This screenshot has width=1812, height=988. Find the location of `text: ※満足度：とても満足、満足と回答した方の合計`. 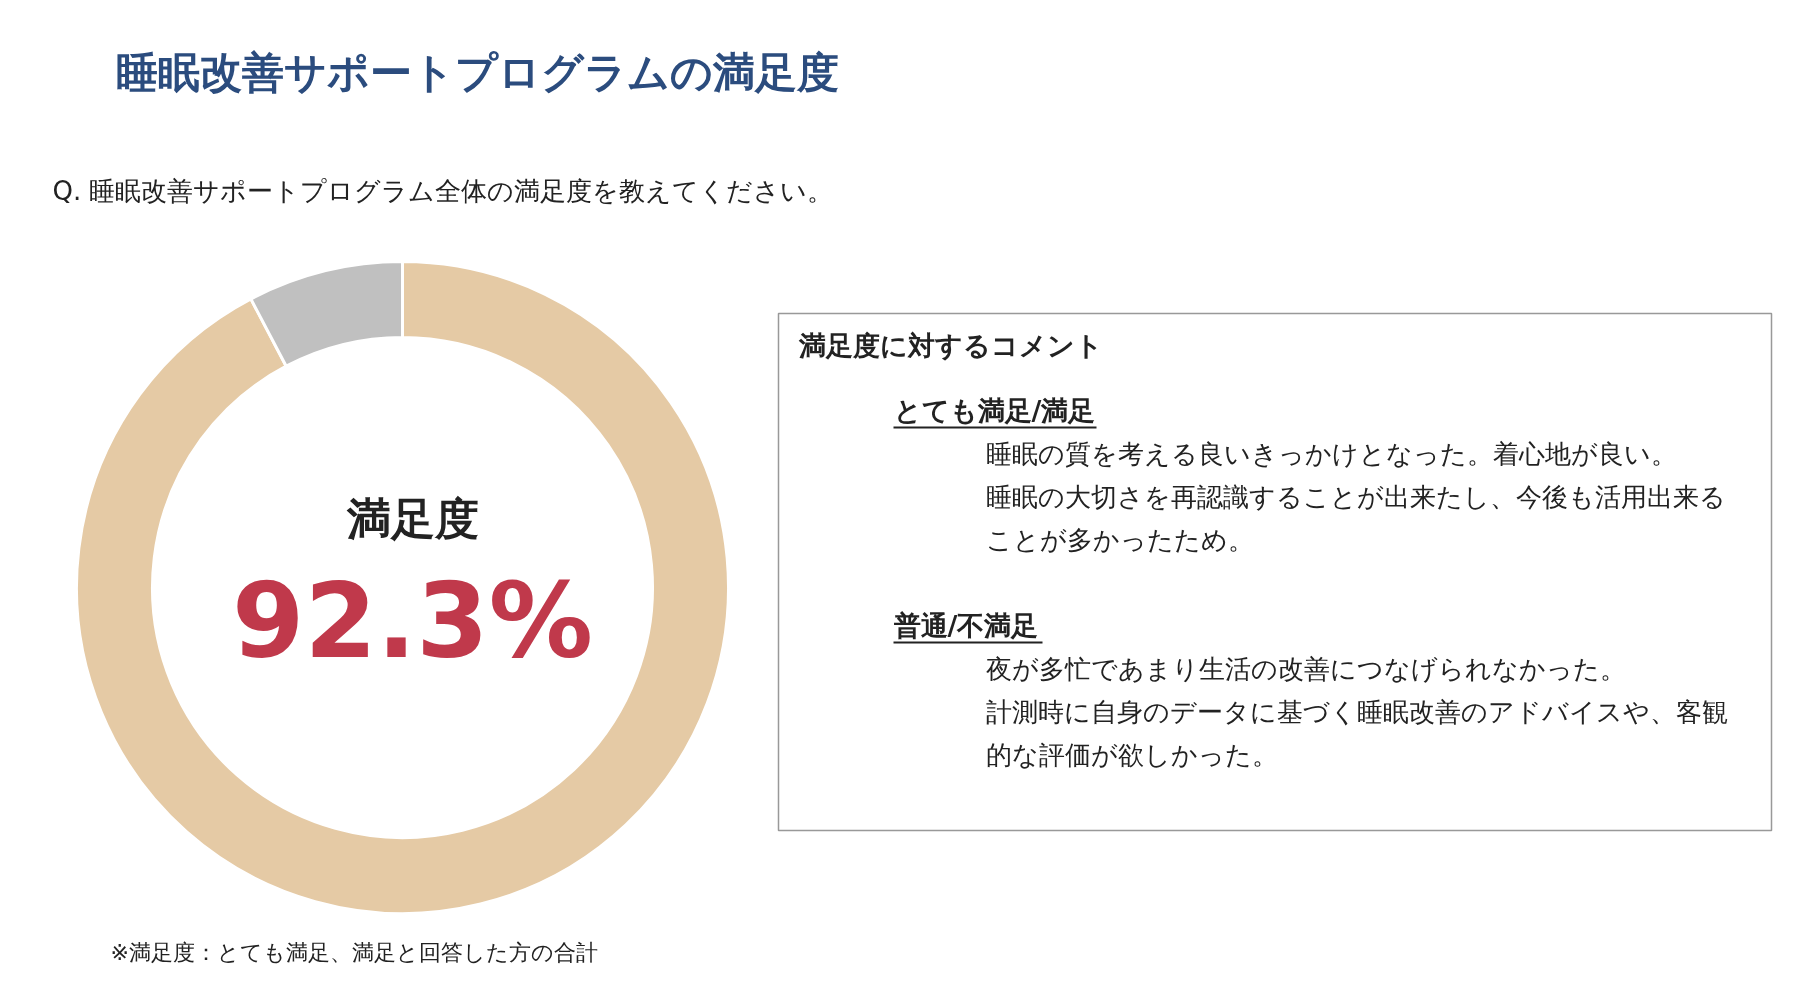

text: ※満足度：とても満足、満足と回答した方の合計 is located at coordinates (354, 952).